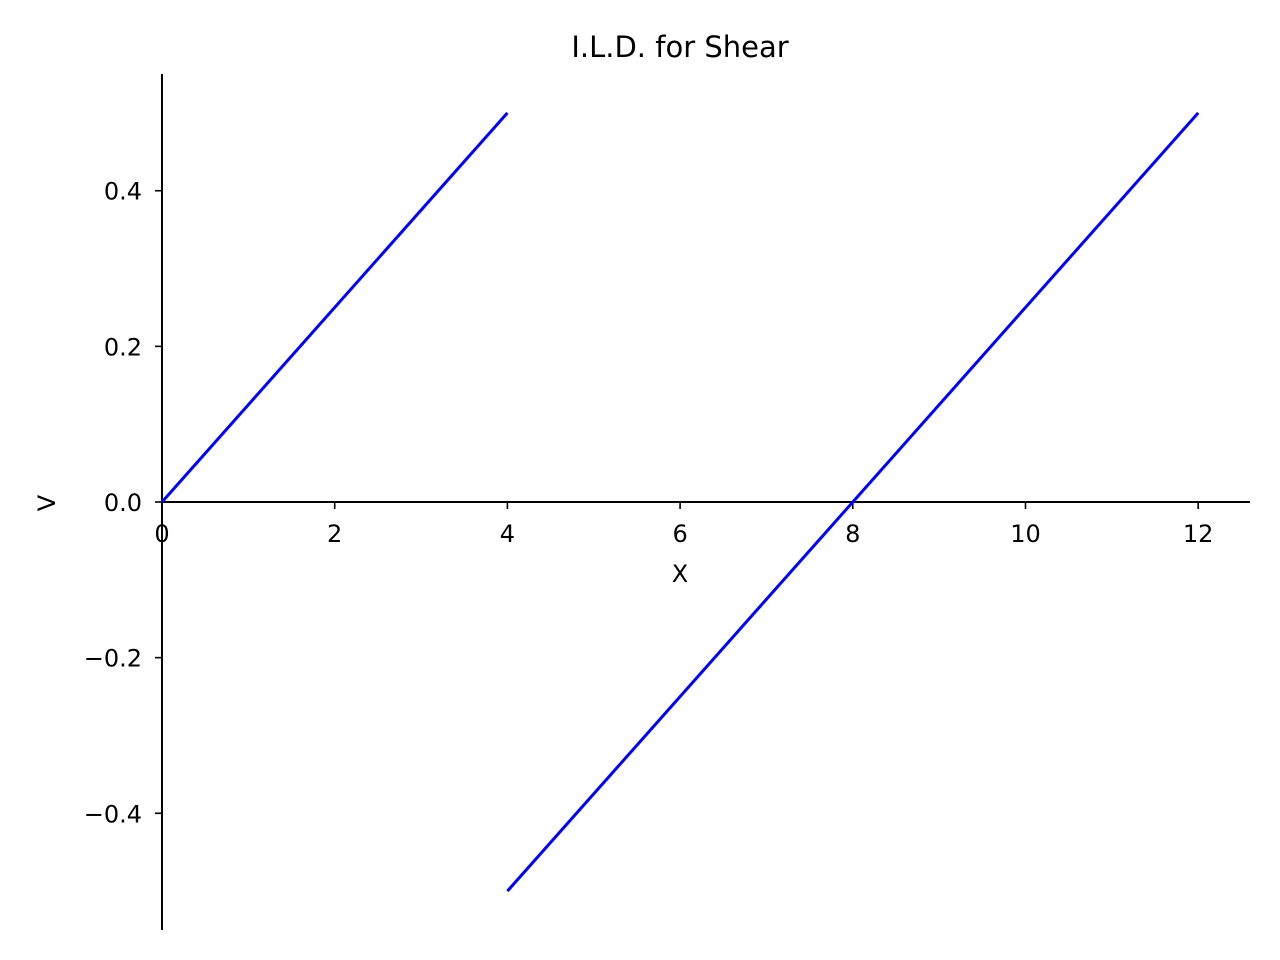 The height and width of the screenshot is (960, 1280). What do you see at coordinates (679, 534) in the screenshot?
I see `x-tick-label: 6` at bounding box center [679, 534].